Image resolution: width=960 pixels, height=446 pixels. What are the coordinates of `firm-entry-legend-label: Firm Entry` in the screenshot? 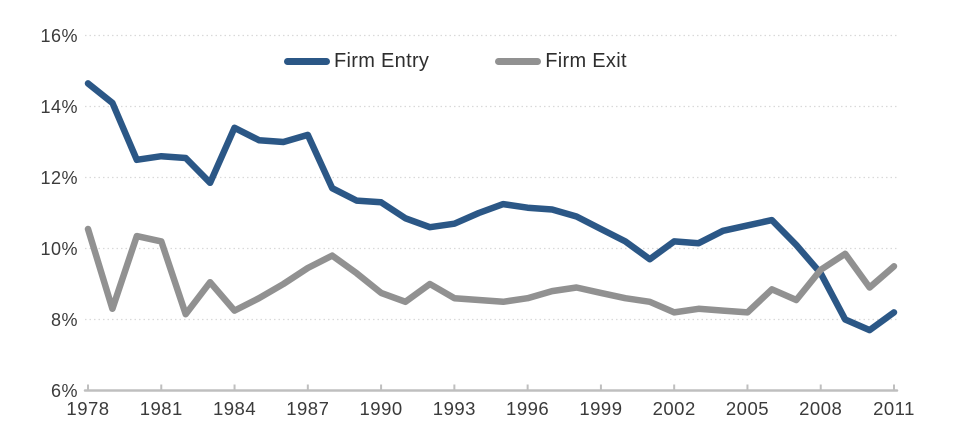 It's located at (382, 61).